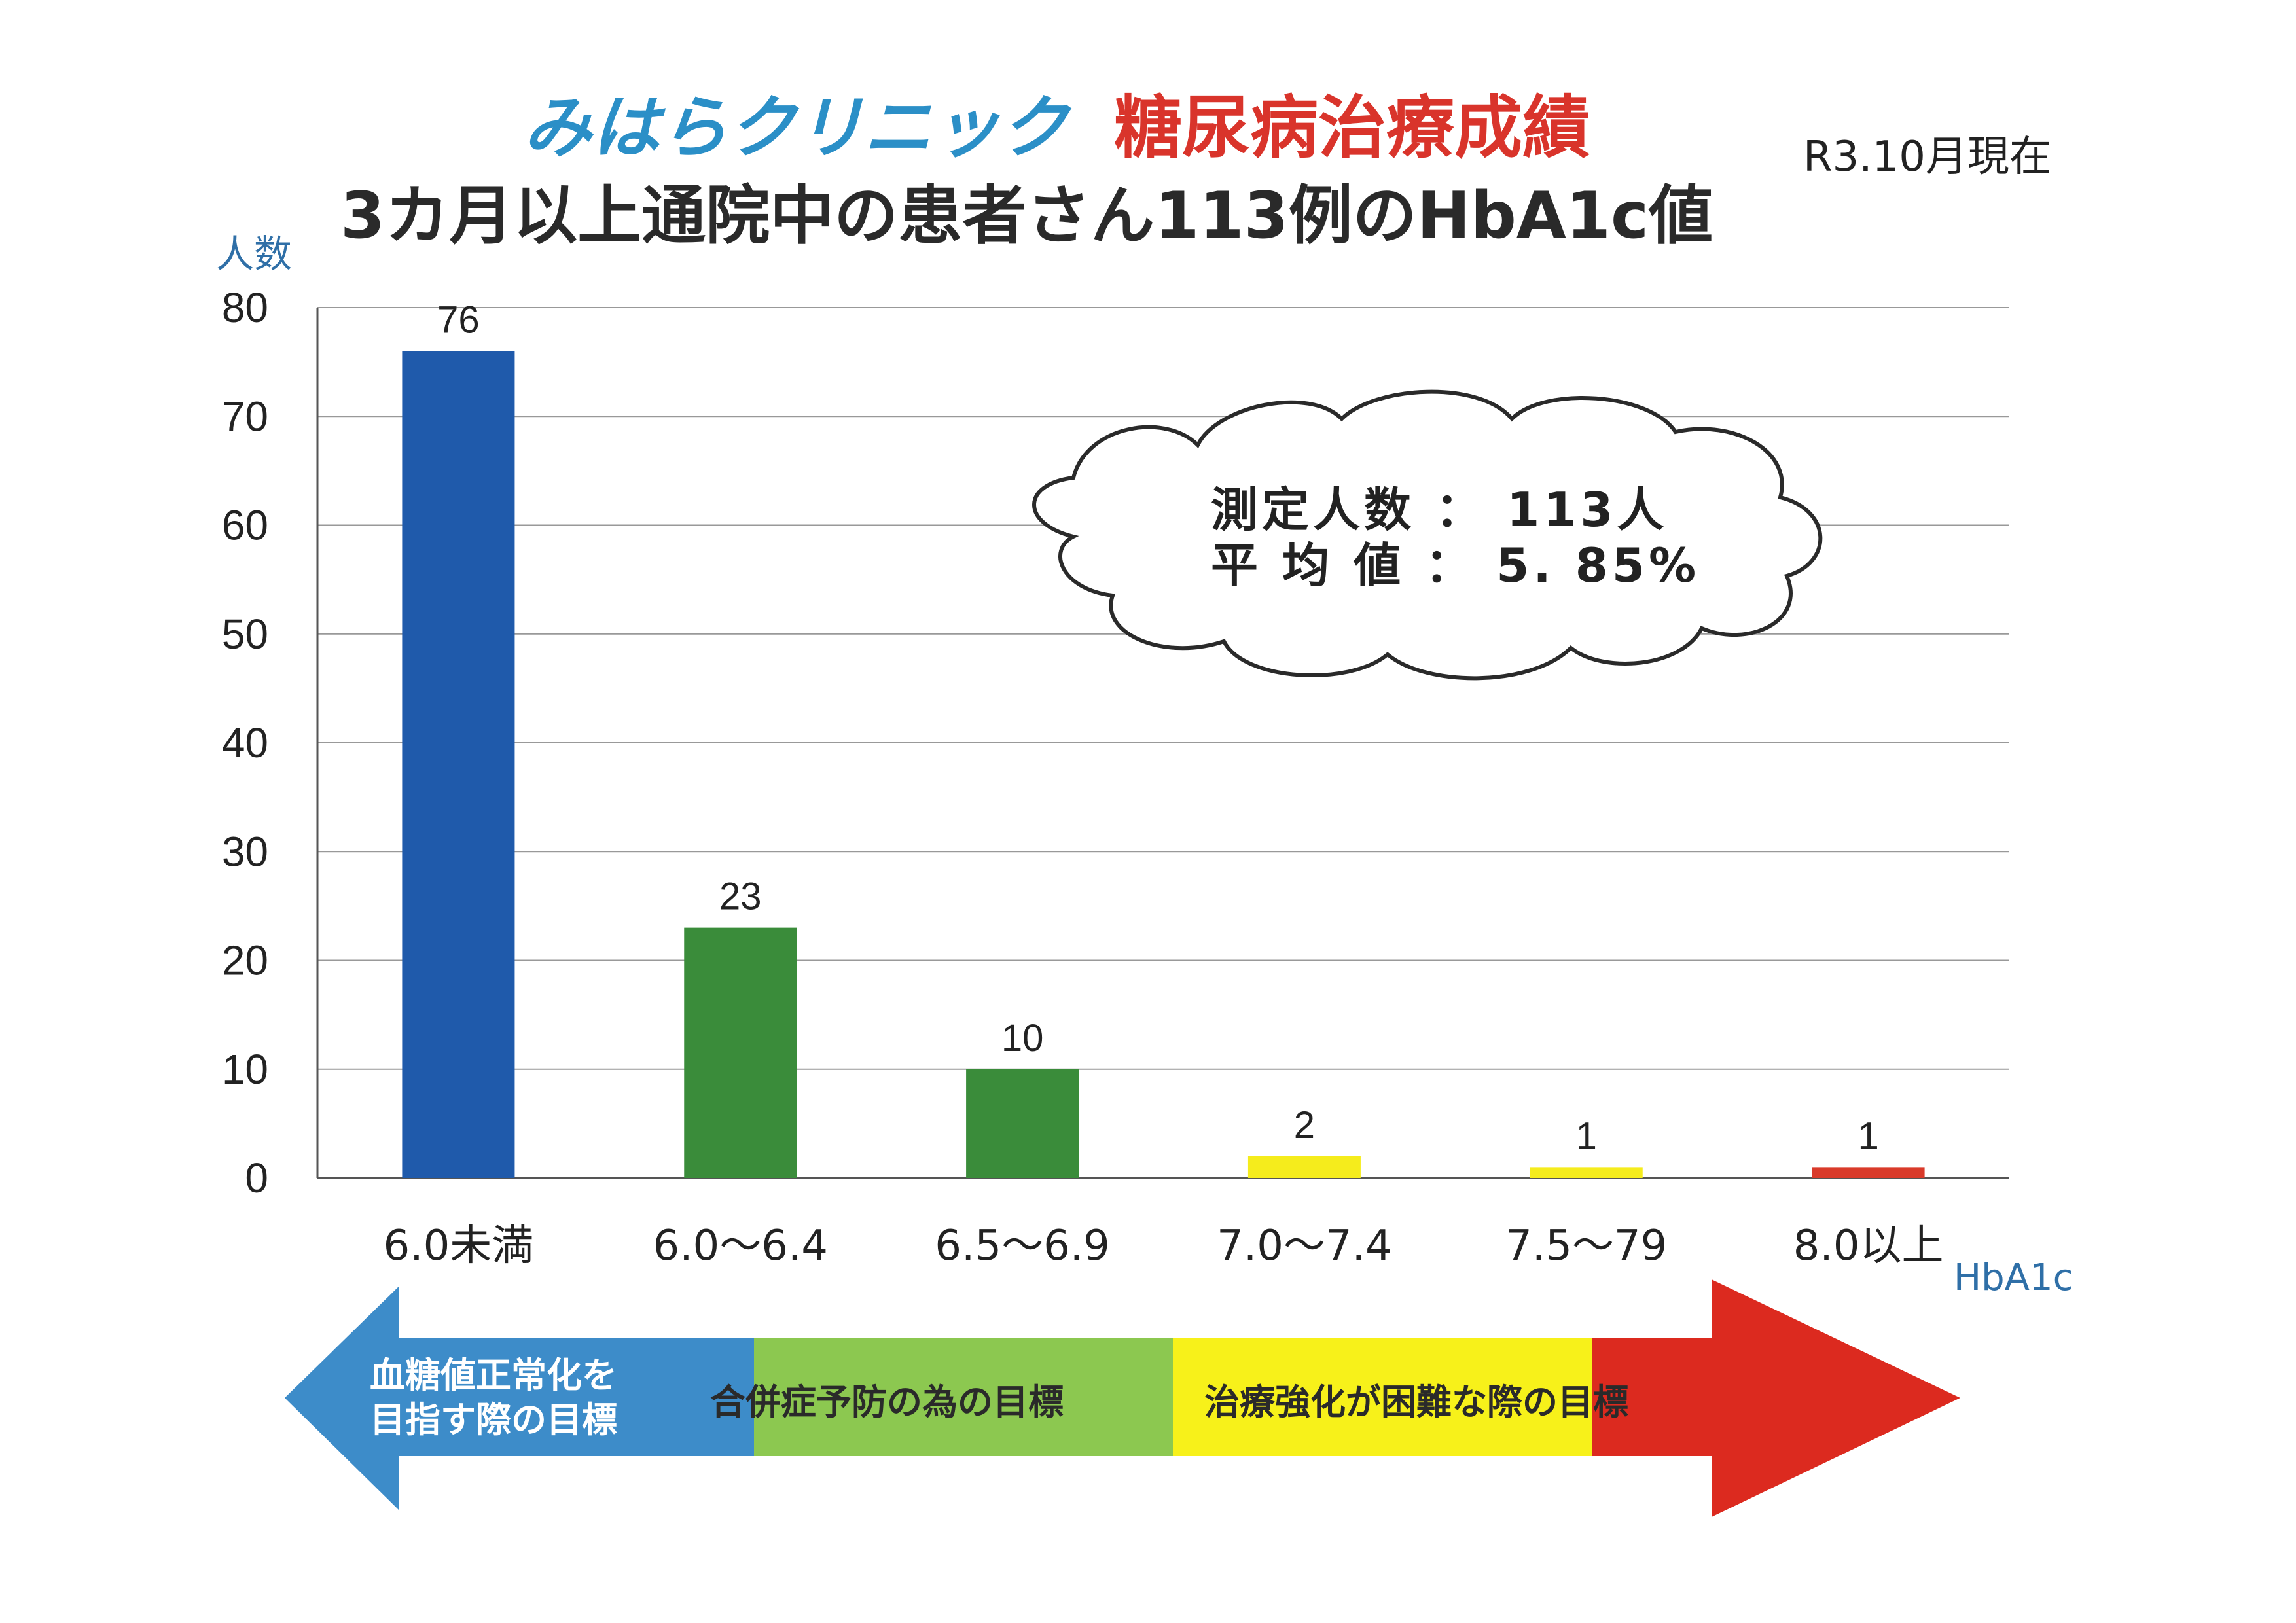  Describe the element at coordinates (1026, 216) in the screenshot. I see `chart-subtitle: 3カ月以上通院中の患者さん113例のHbA1c値` at that location.